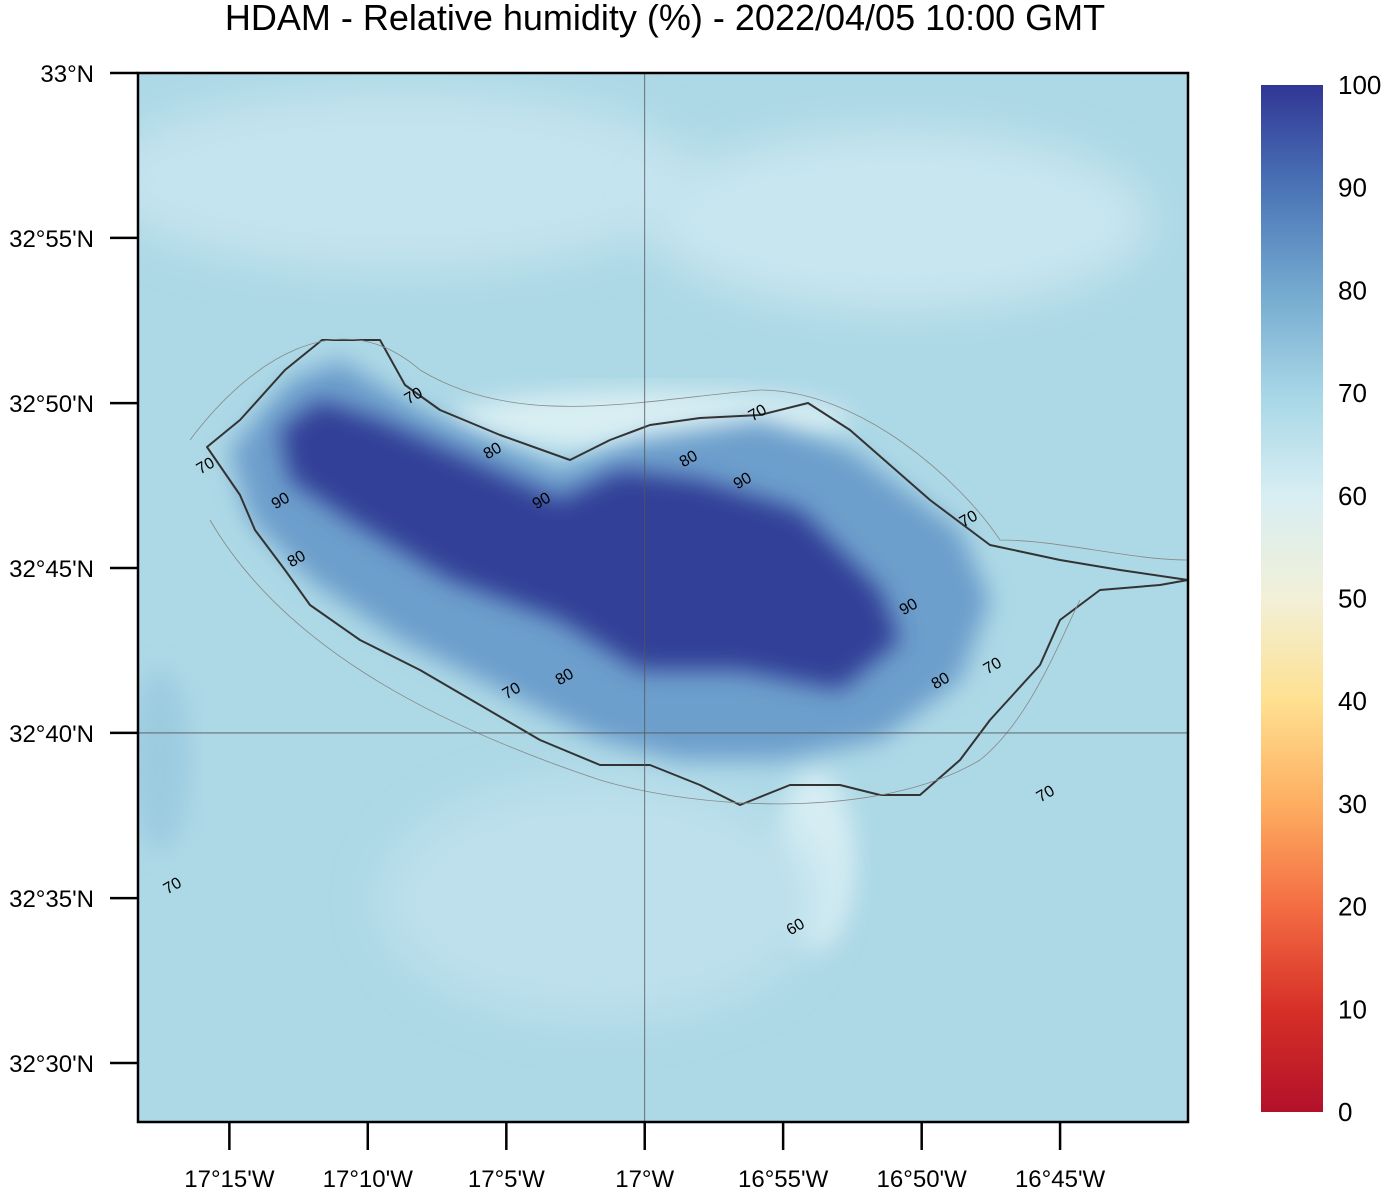 This screenshot has width=1389, height=1194. I want to click on colorbar-label: 60, so click(1352, 496).